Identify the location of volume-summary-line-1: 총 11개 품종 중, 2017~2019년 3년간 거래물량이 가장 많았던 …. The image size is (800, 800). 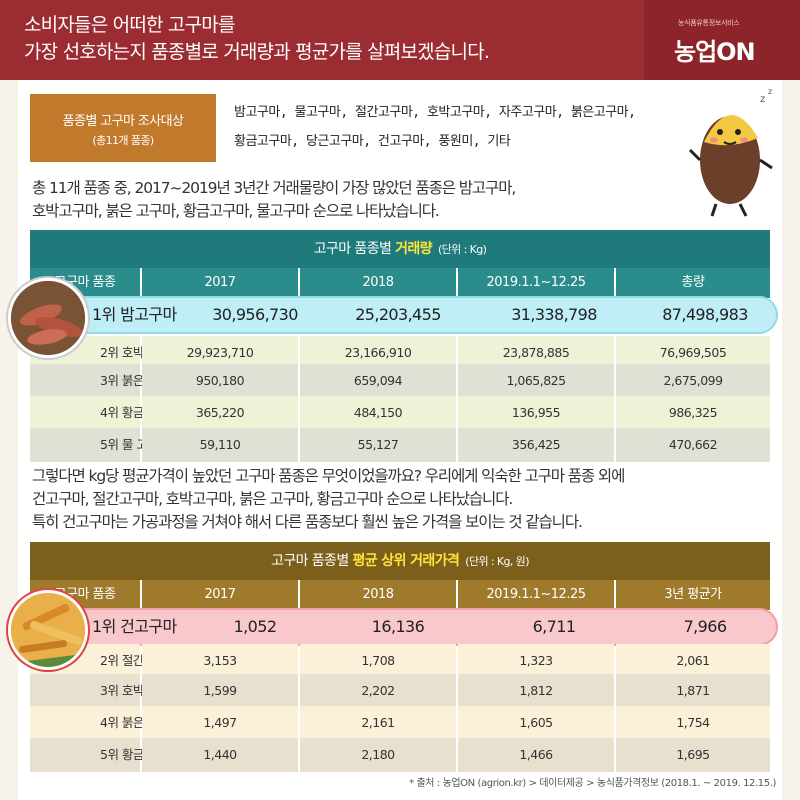
(274, 188).